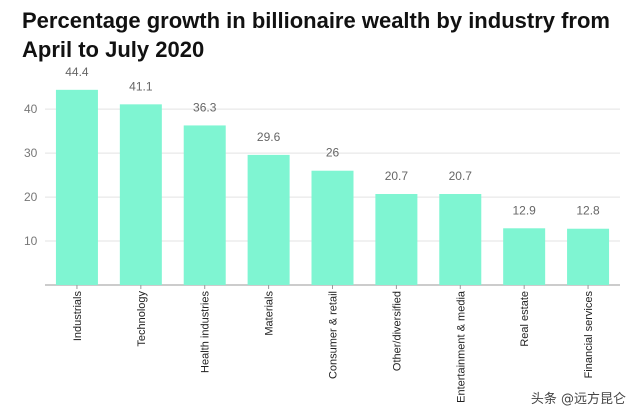 The width and height of the screenshot is (640, 418). What do you see at coordinates (142, 319) in the screenshot?
I see `x-tick-label: Technology` at bounding box center [142, 319].